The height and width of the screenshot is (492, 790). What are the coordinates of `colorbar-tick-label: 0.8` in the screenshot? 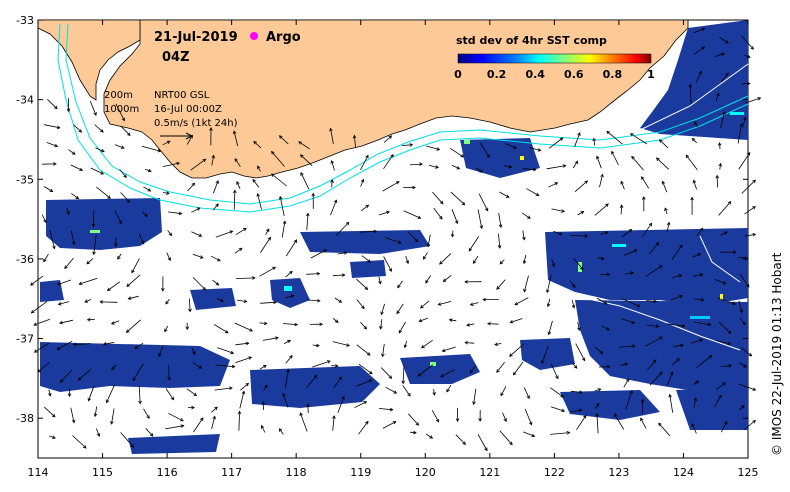 It's located at (613, 74).